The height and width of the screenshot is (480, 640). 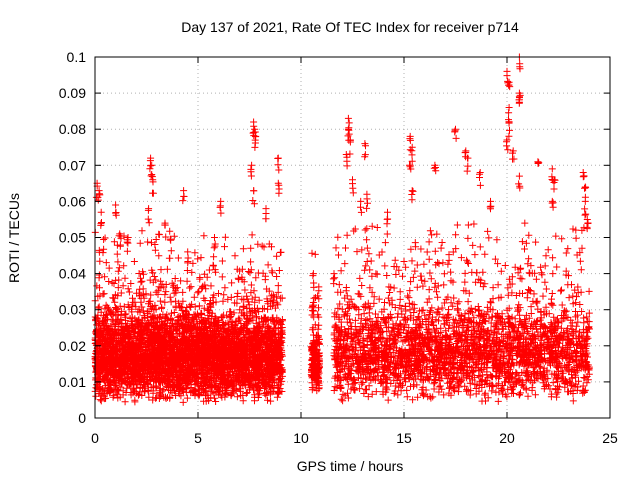 I want to click on y-tick-label: 0.03, so click(x=72, y=310).